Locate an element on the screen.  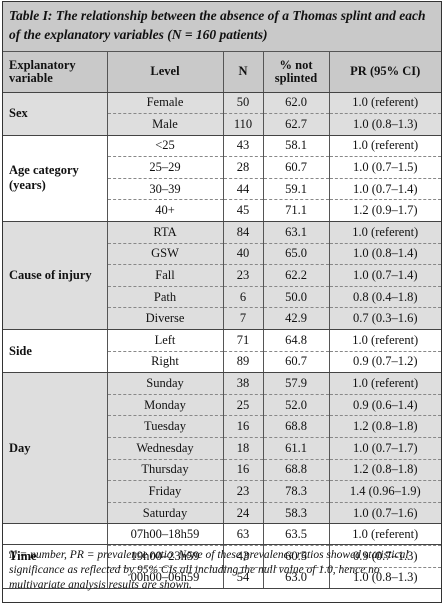
cell-n: 24 is located at coordinates (242, 513).